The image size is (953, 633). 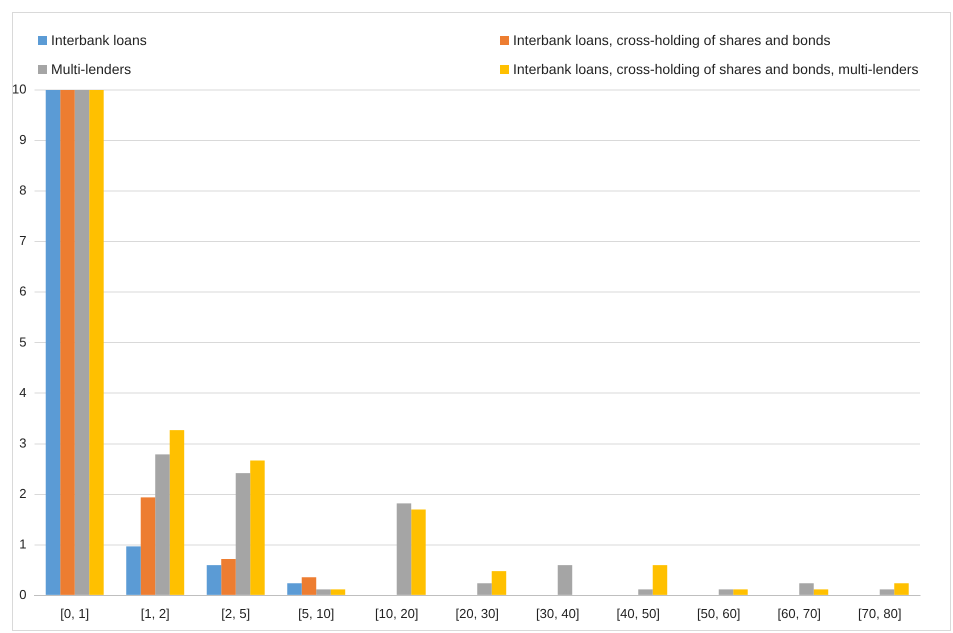 What do you see at coordinates (22, 240) in the screenshot?
I see `y-tick-label: 7` at bounding box center [22, 240].